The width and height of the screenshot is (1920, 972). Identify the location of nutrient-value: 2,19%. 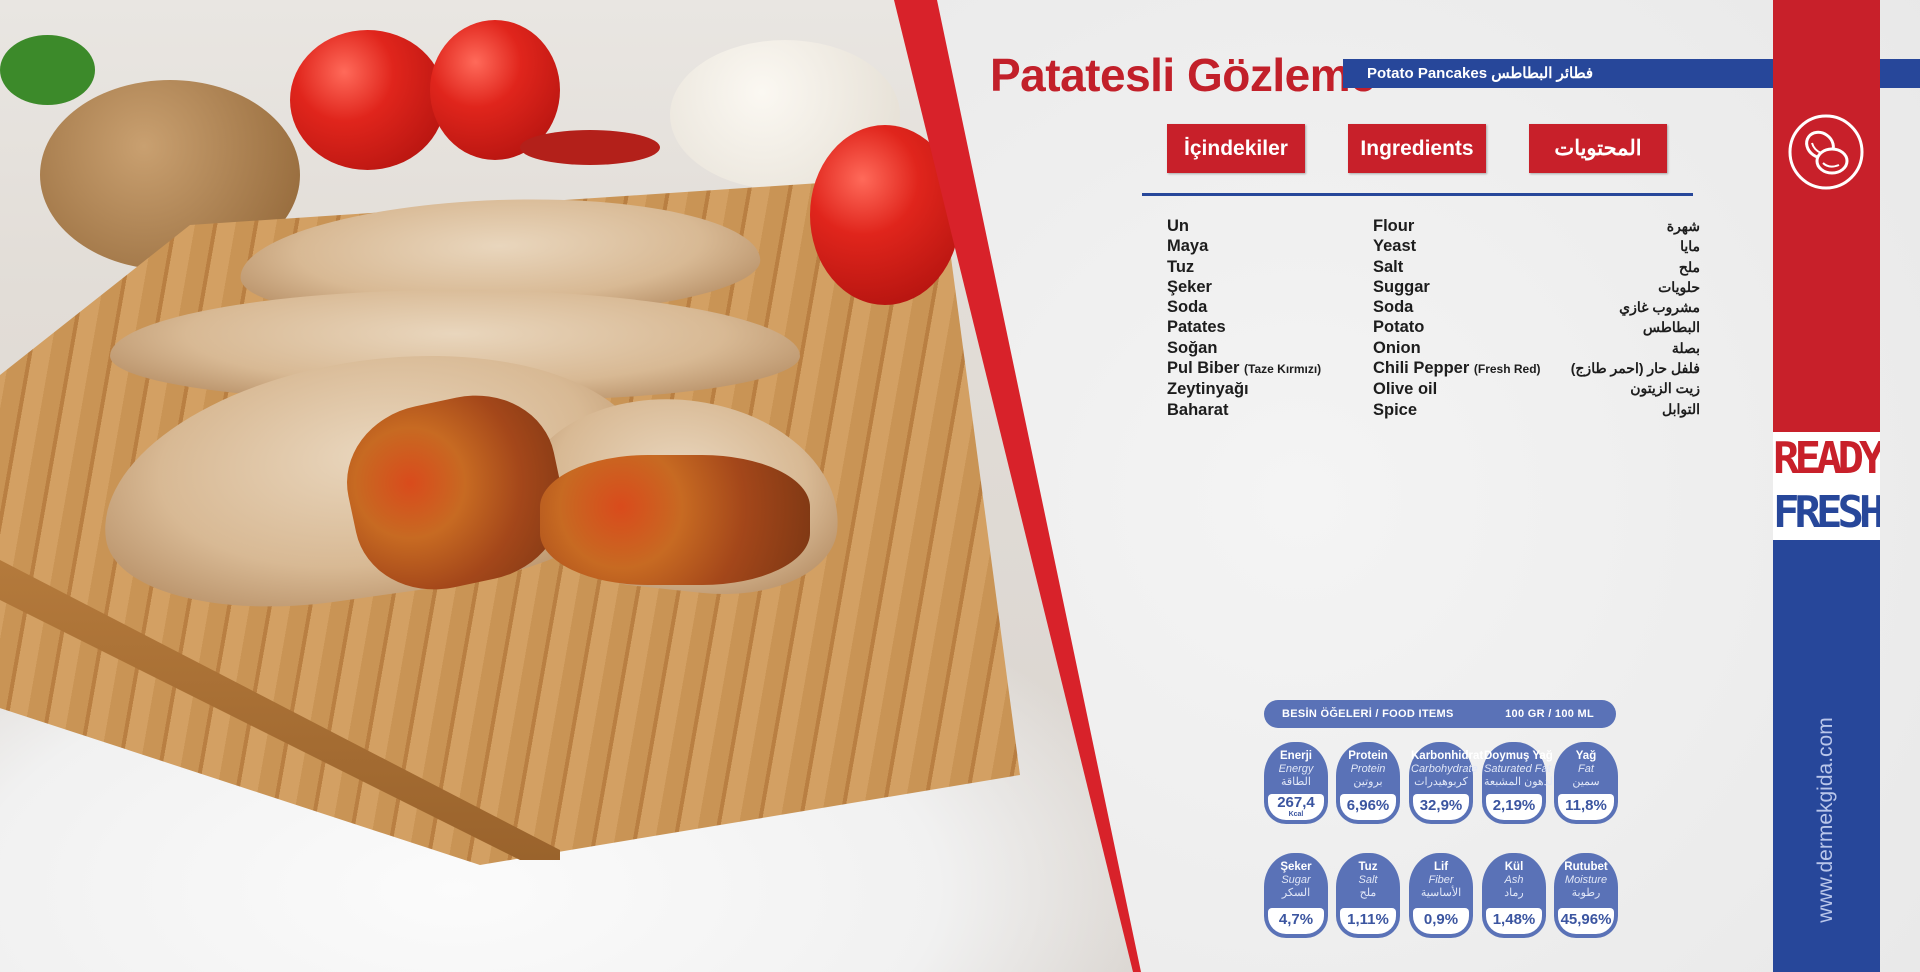
(1514, 805).